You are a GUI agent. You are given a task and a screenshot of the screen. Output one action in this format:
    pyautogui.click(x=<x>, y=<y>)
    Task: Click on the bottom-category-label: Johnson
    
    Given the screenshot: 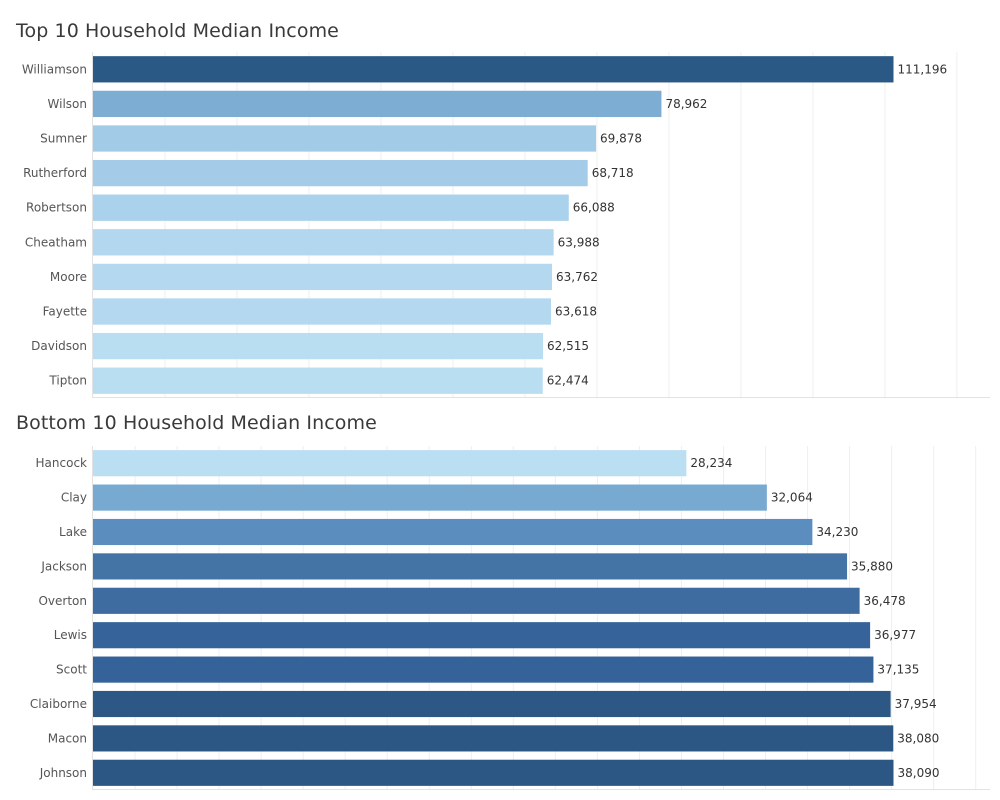 What is the action you would take?
    pyautogui.click(x=63, y=773)
    